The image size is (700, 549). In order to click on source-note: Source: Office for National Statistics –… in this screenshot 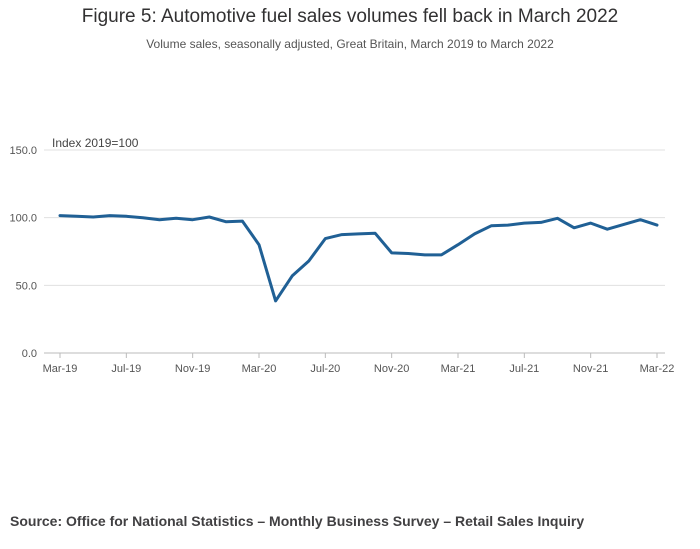, I will do `click(297, 521)`.